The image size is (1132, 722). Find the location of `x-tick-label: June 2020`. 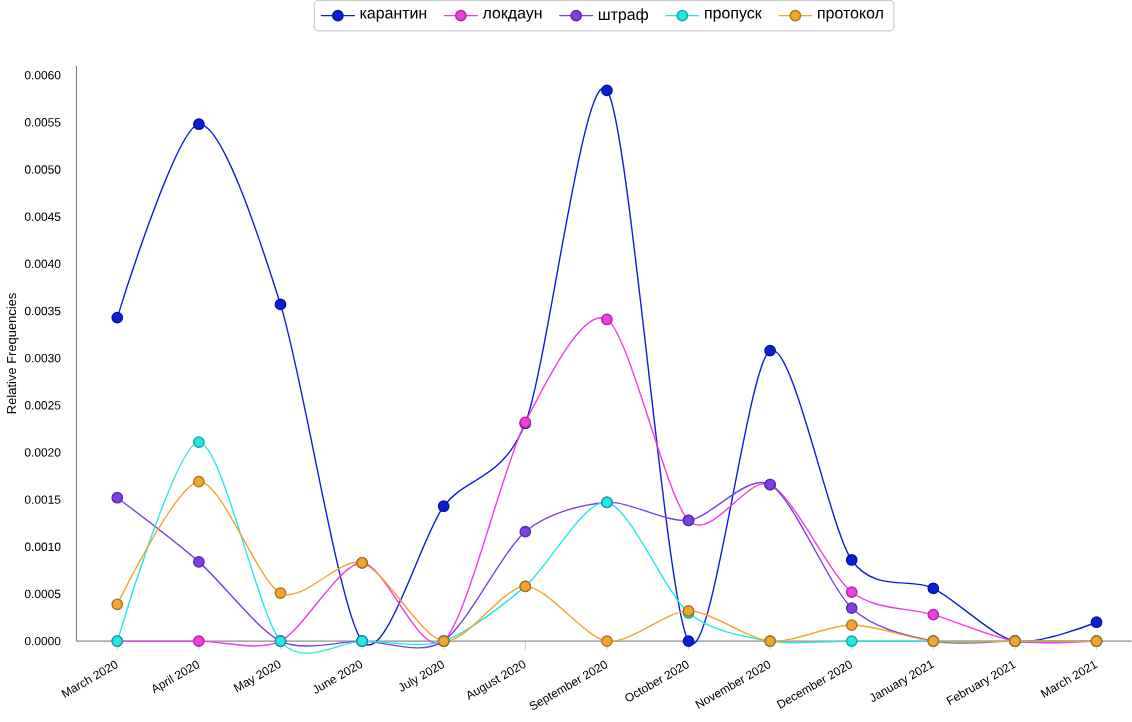

x-tick-label: June 2020 is located at coordinates (338, 677).